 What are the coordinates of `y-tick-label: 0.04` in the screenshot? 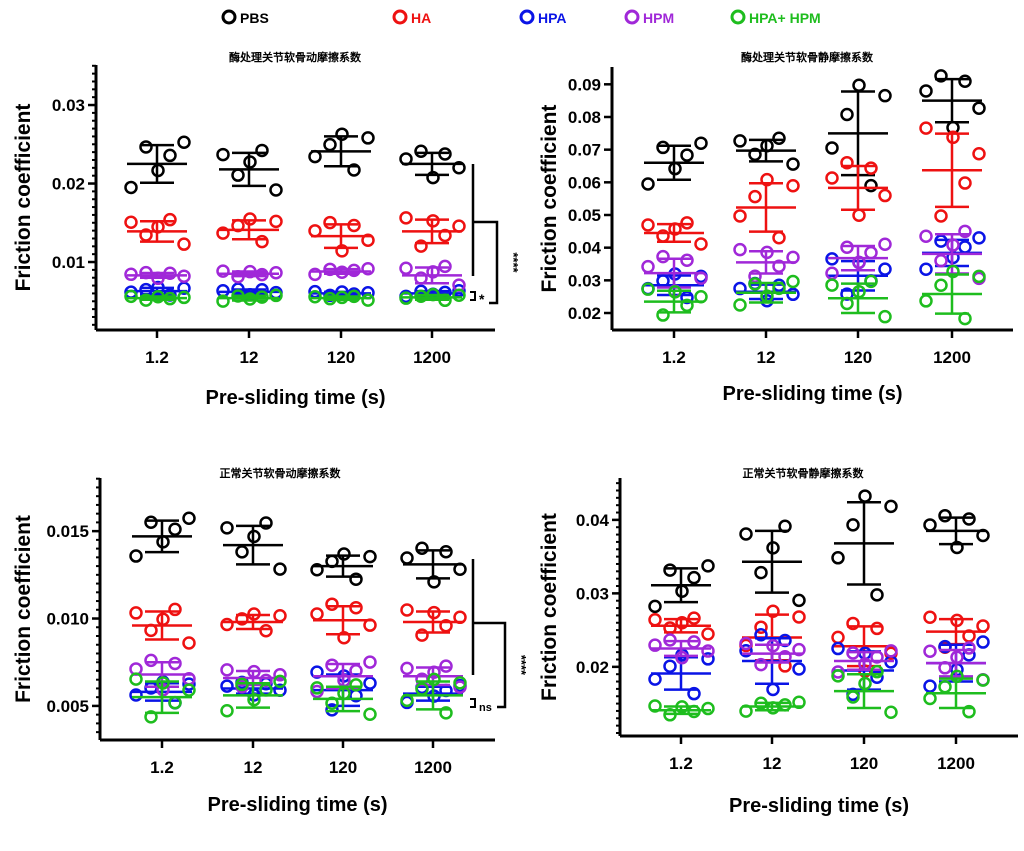 It's located at (585, 248).